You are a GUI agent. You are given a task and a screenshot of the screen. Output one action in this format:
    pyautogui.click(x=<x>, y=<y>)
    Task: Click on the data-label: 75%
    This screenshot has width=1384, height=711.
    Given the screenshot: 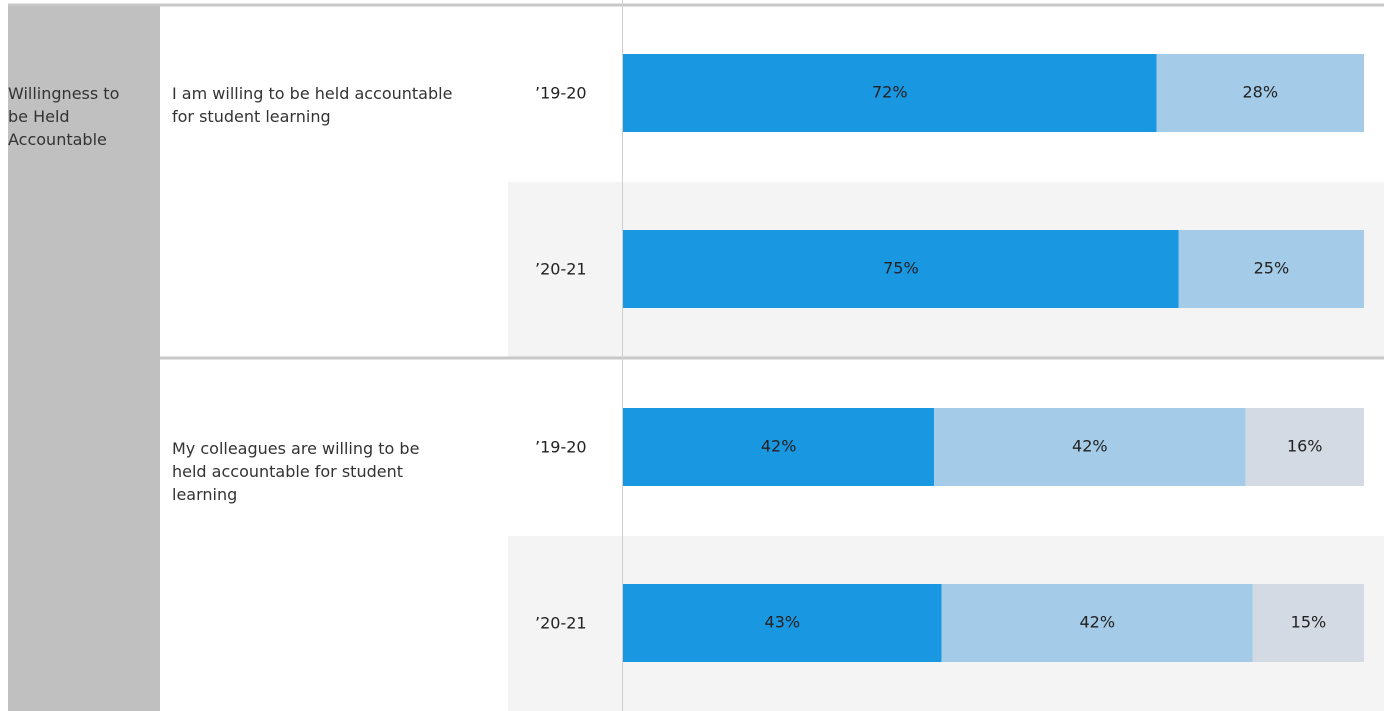 What is the action you would take?
    pyautogui.click(x=901, y=268)
    